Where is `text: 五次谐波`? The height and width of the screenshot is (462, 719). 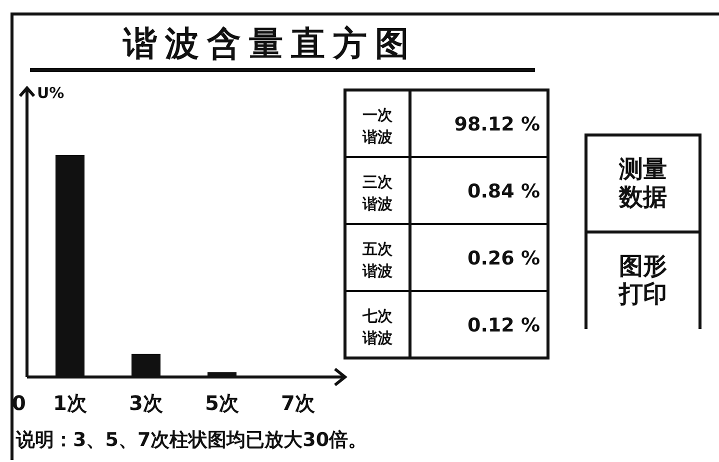 text: 五次谐波 is located at coordinates (378, 260).